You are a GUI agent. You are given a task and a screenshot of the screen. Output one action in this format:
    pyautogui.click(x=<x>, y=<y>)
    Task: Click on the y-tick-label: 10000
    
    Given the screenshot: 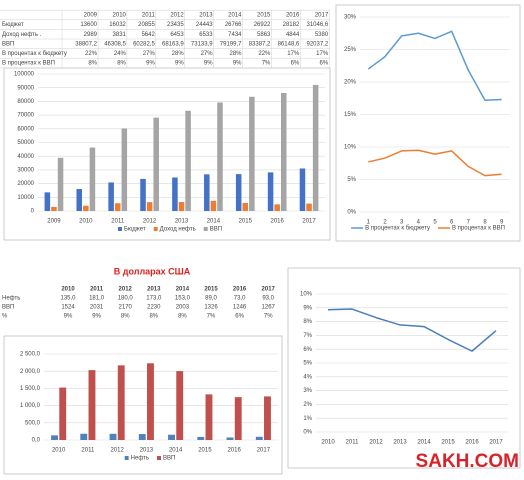 What is the action you would take?
    pyautogui.click(x=25, y=198)
    